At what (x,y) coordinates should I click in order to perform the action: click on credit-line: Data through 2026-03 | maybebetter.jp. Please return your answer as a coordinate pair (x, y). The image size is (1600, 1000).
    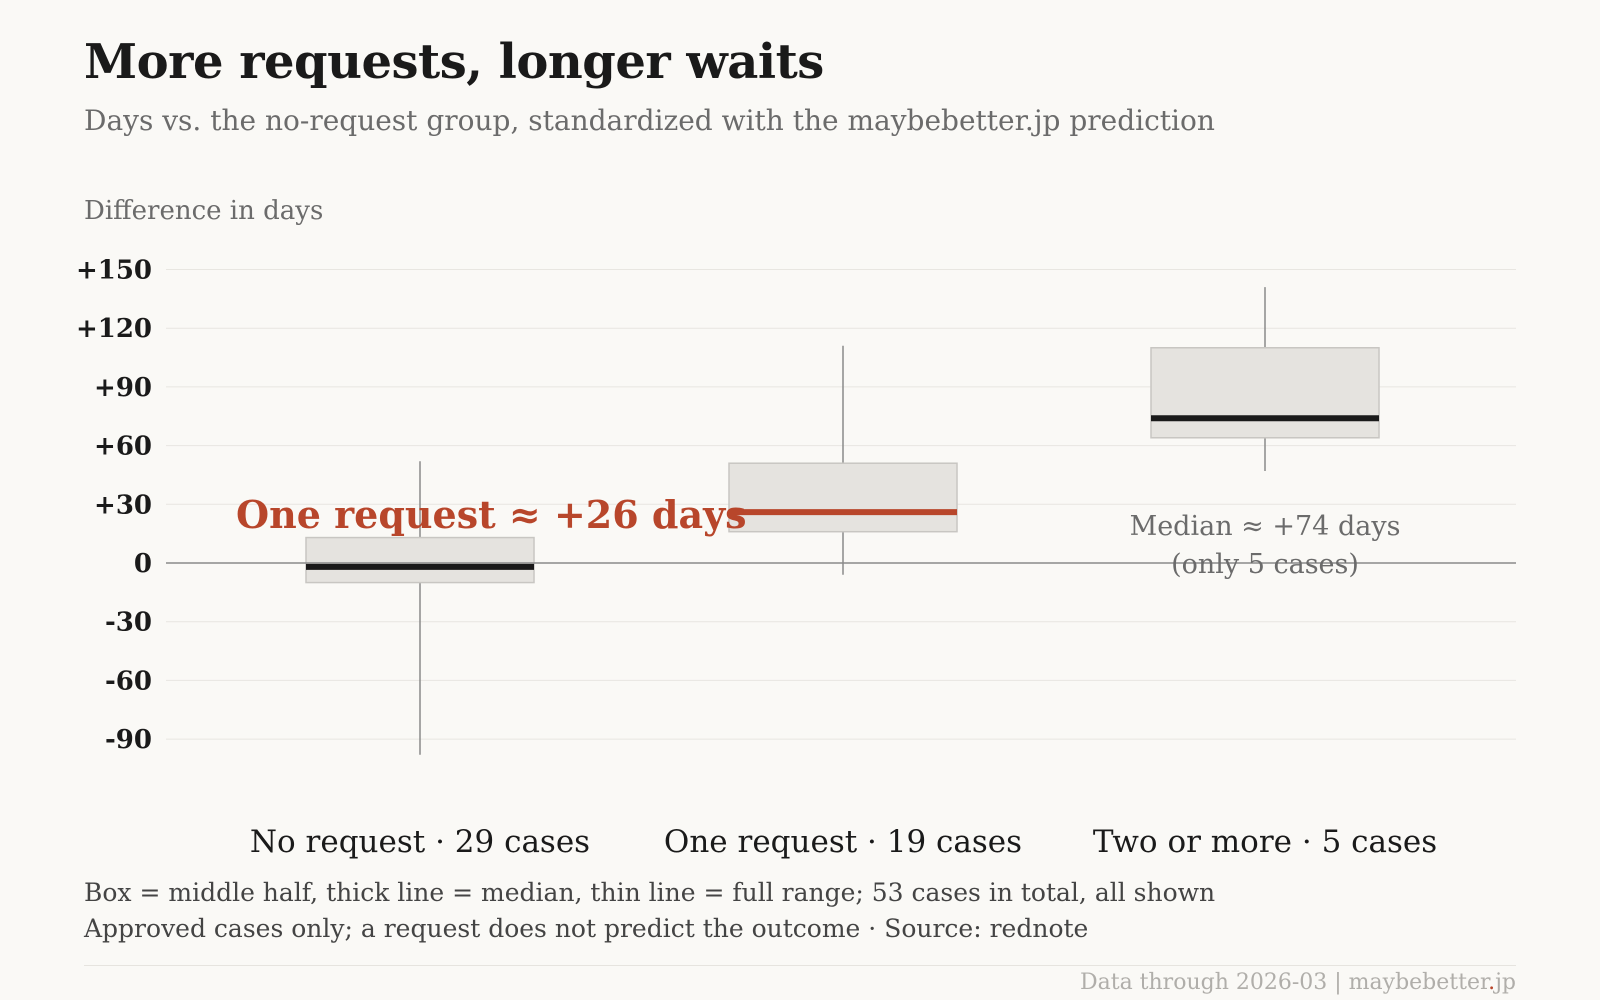
    Looking at the image, I should click on (1298, 982).